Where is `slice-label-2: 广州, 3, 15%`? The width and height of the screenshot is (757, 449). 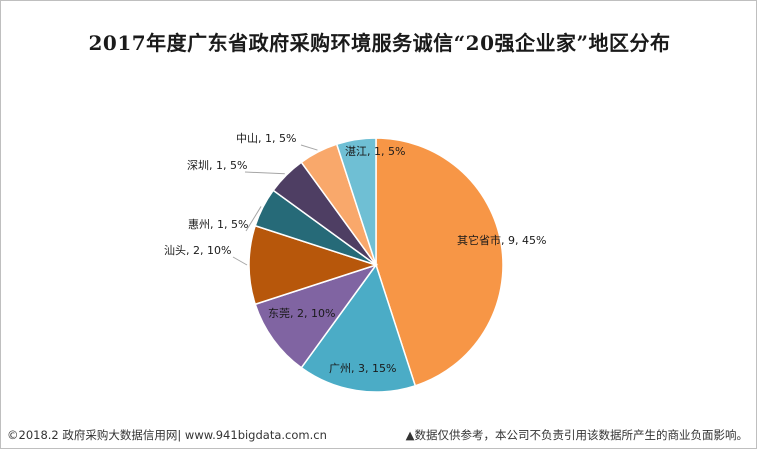
slice-label-2: 广州, 3, 15% is located at coordinates (362, 368).